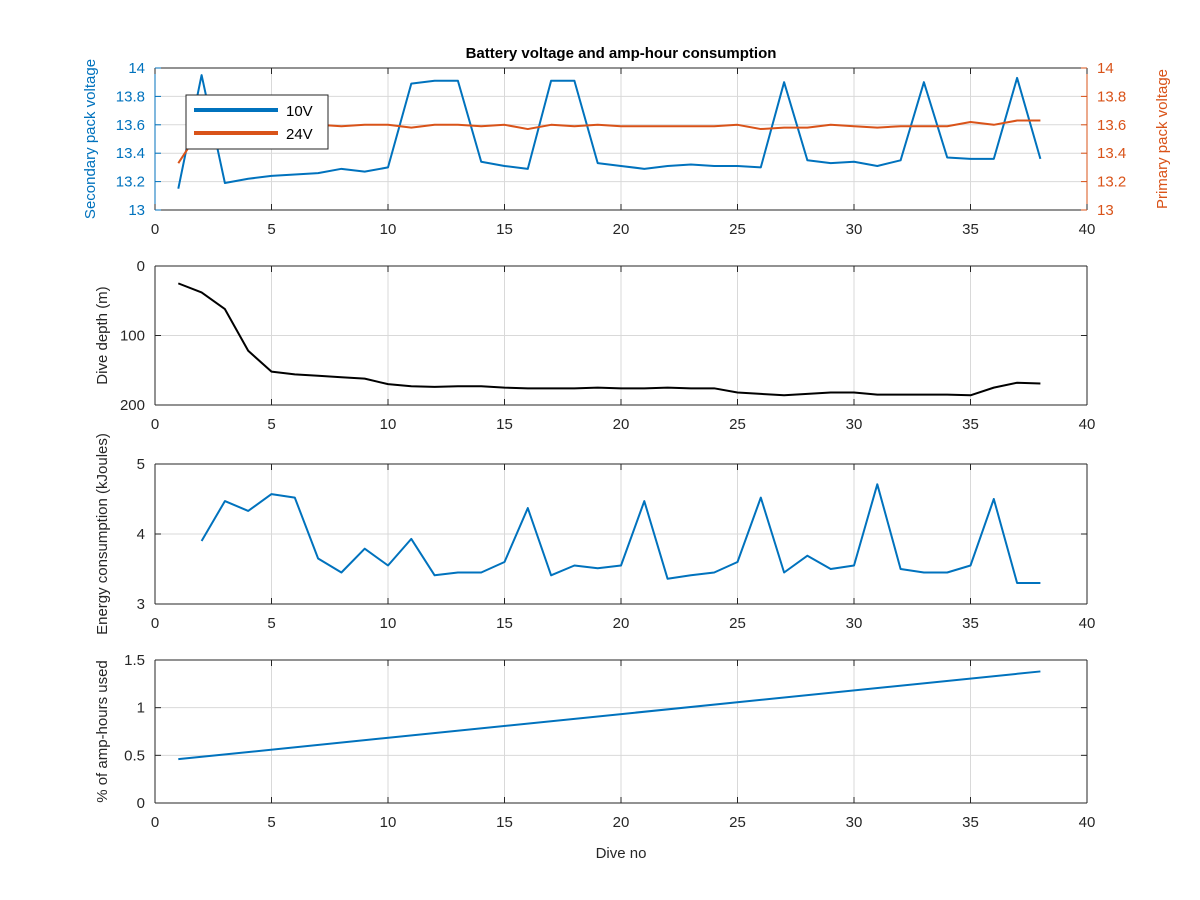 The height and width of the screenshot is (900, 1200). Describe the element at coordinates (1111, 182) in the screenshot. I see `y-tick-label-right: 13.2` at that location.